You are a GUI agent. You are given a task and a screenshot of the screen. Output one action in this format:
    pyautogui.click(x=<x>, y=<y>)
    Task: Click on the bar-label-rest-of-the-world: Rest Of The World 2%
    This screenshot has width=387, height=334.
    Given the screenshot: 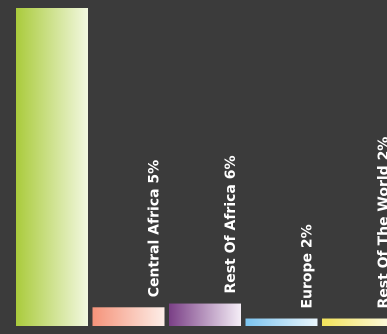 What is the action you would take?
    pyautogui.click(x=381, y=223)
    